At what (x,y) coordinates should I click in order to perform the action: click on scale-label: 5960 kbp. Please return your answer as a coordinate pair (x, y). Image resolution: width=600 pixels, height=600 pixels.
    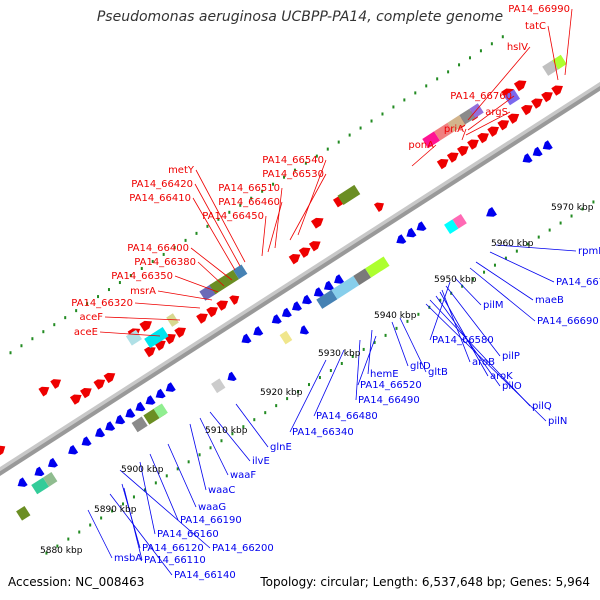
    Looking at the image, I should click on (512, 244).